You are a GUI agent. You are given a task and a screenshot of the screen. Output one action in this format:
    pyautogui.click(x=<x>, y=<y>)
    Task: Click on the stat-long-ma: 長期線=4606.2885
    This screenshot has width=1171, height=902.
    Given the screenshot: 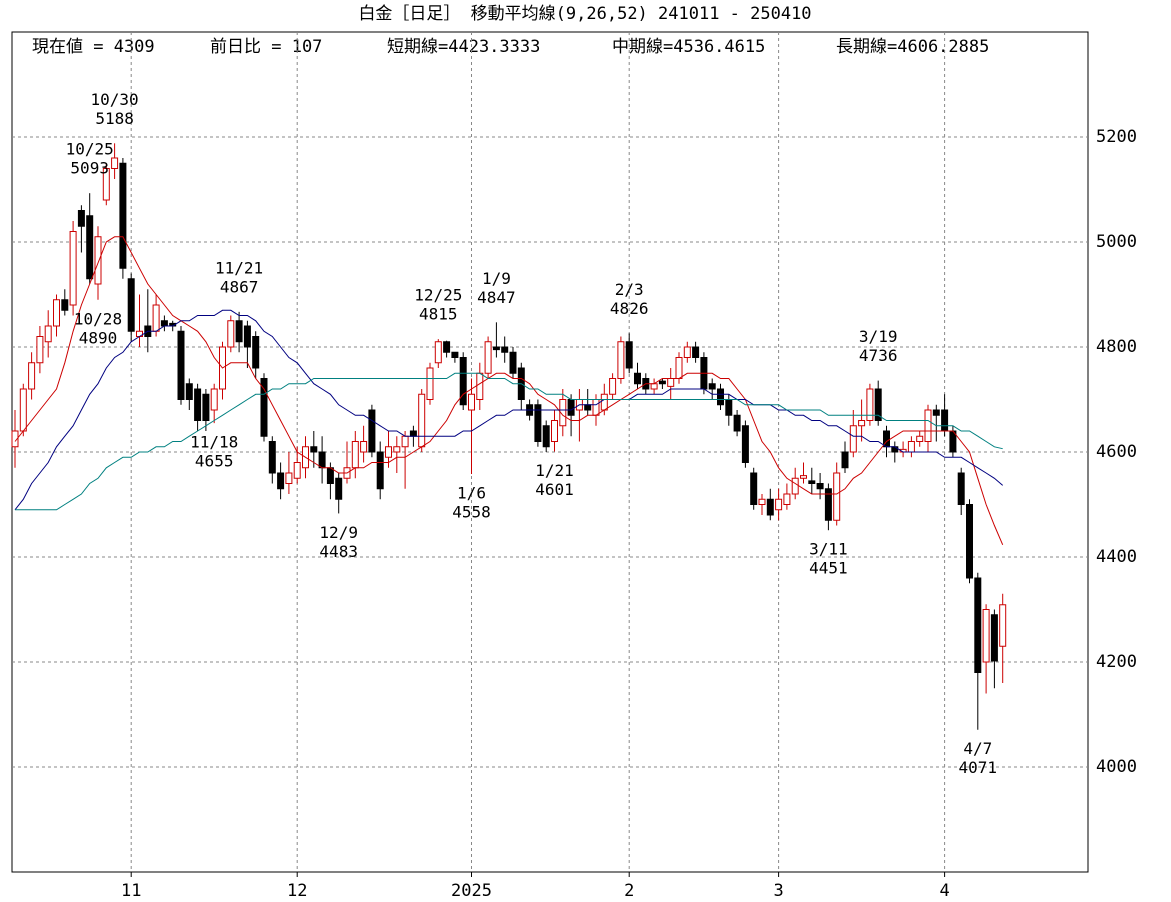 What is the action you would take?
    pyautogui.click(x=912, y=47)
    